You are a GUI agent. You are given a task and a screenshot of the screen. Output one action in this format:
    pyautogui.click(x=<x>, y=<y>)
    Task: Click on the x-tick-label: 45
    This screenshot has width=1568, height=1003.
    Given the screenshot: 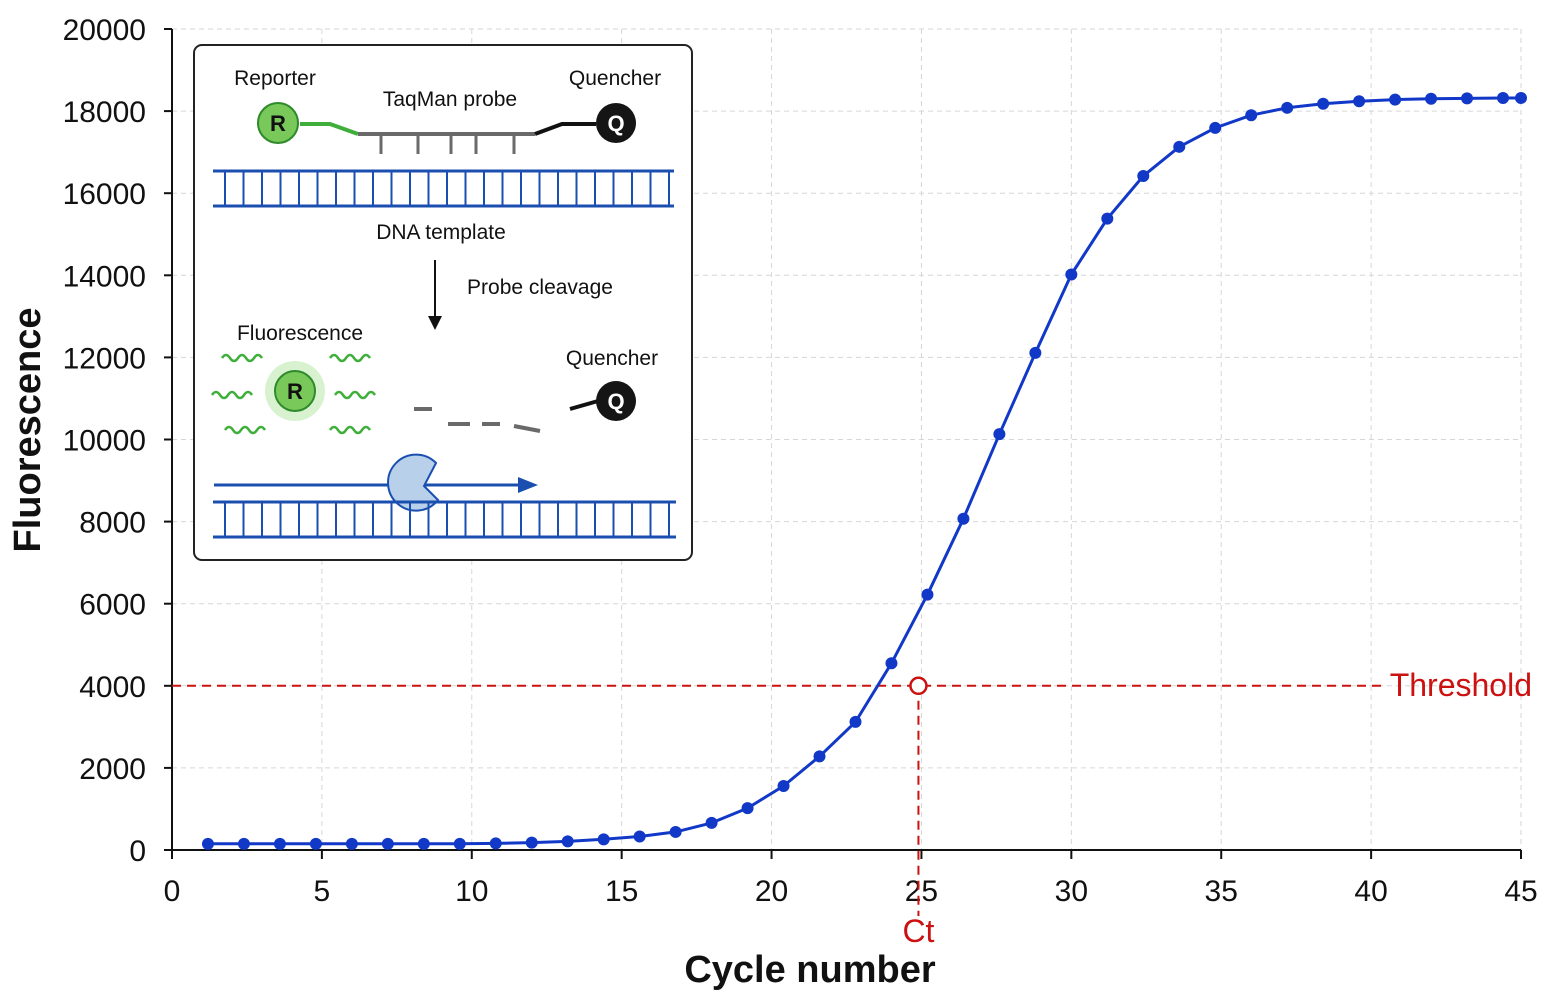 What is the action you would take?
    pyautogui.click(x=1520, y=891)
    